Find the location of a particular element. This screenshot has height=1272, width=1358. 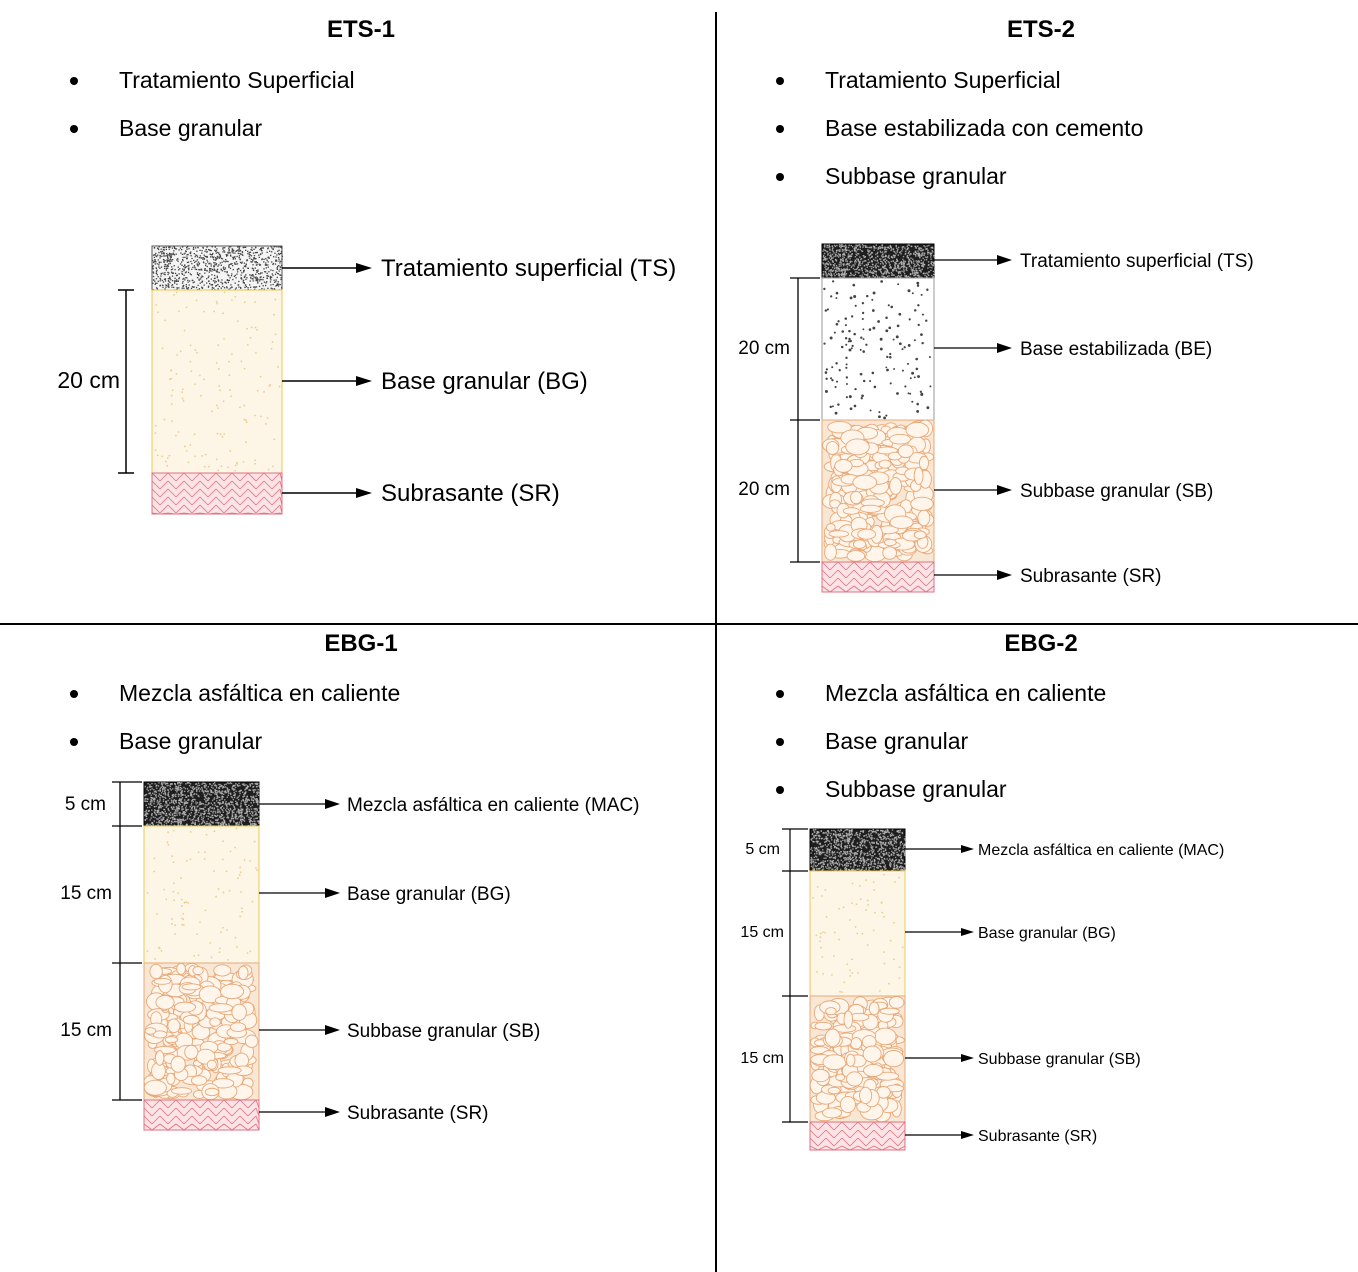

bullet-item: Base estabilizada con cemento is located at coordinates (955, 138).